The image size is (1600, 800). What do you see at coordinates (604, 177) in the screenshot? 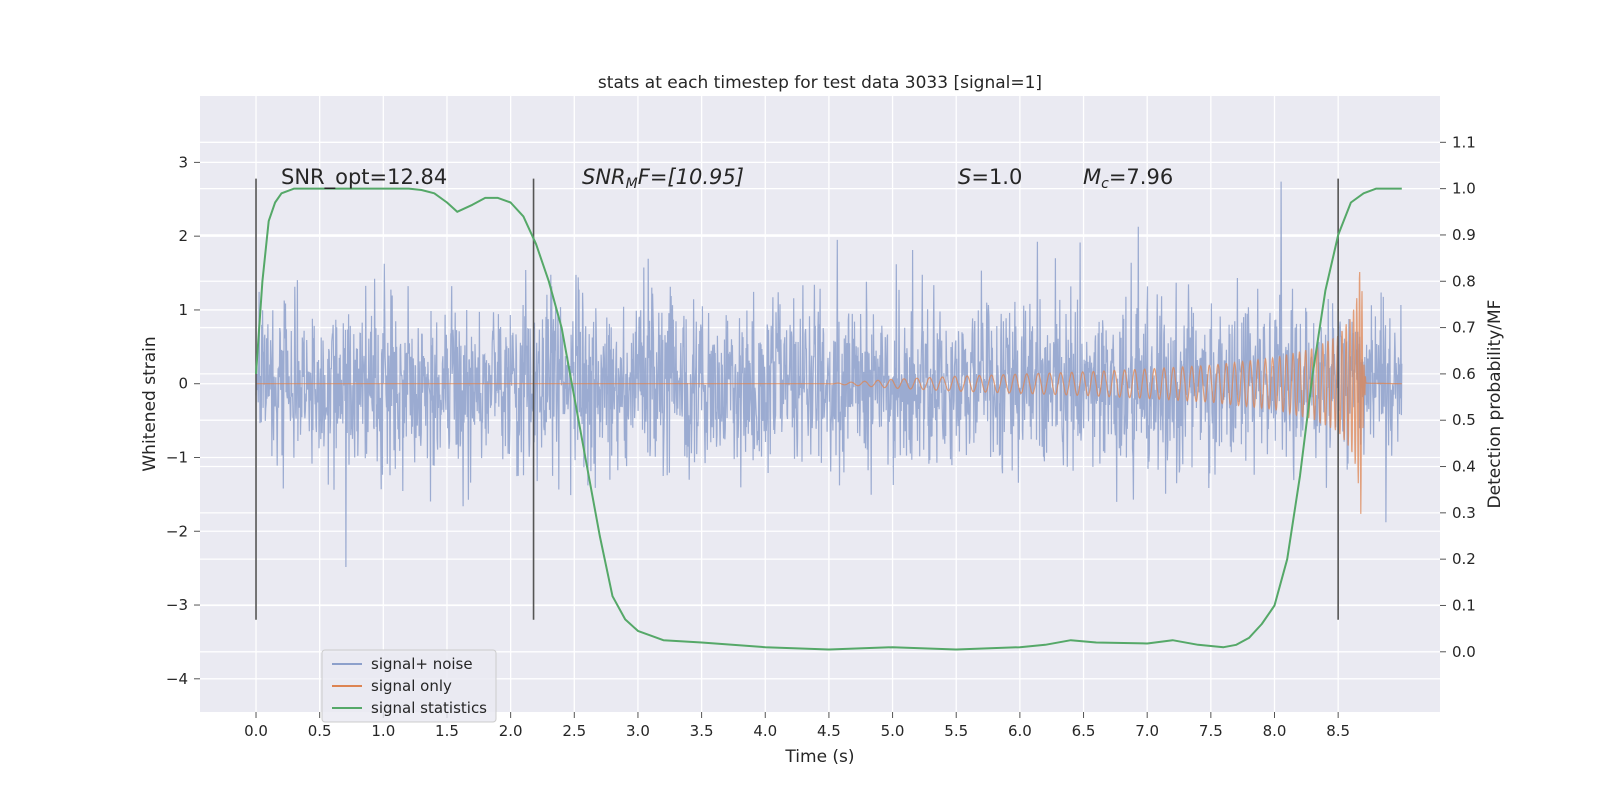
I see `annotation-snr-mf-base: SNR` at bounding box center [604, 177].